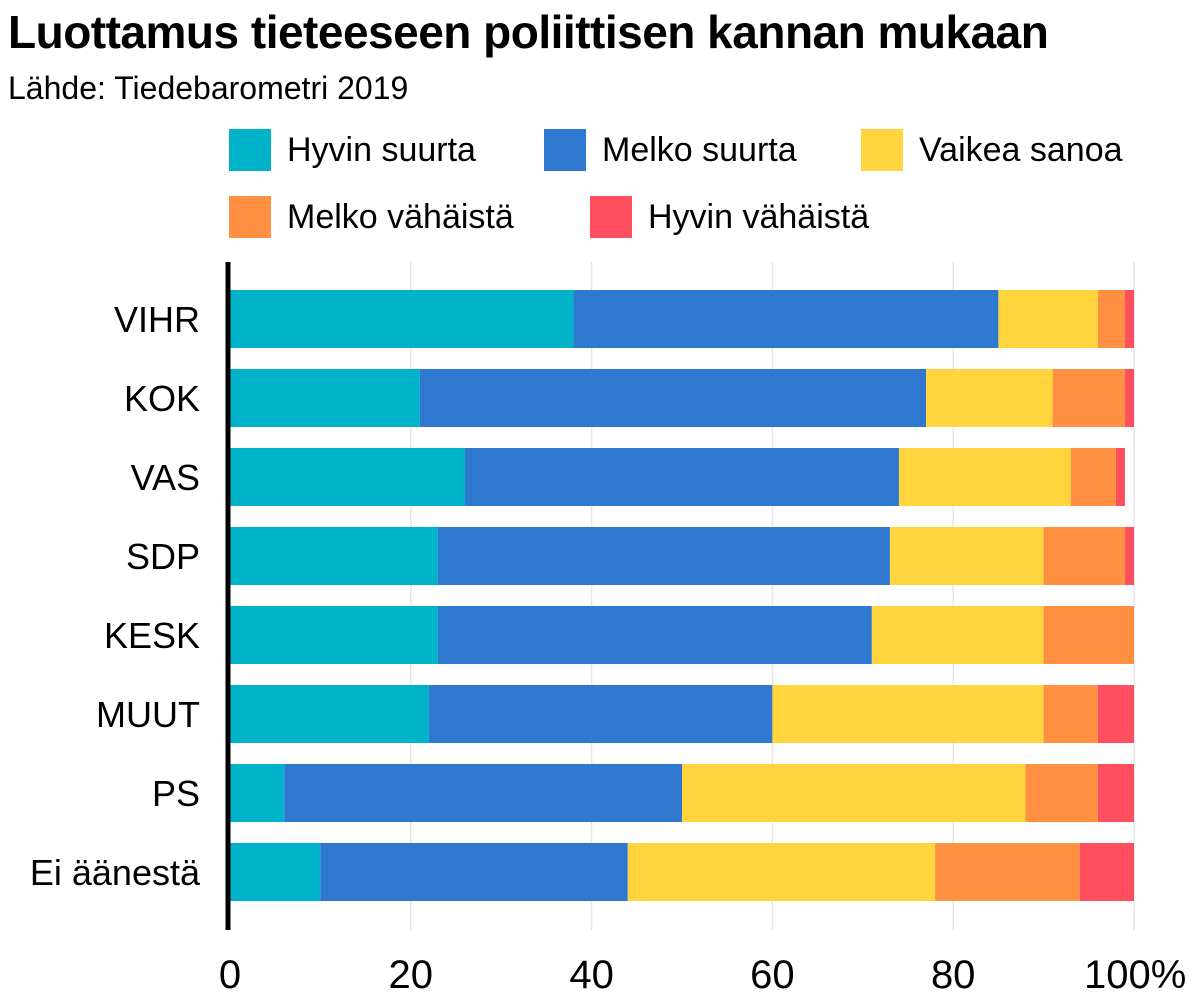 The image size is (1199, 1001). I want to click on legend-item-vaikea-sanoa: Vaikea sanoa, so click(992, 150).